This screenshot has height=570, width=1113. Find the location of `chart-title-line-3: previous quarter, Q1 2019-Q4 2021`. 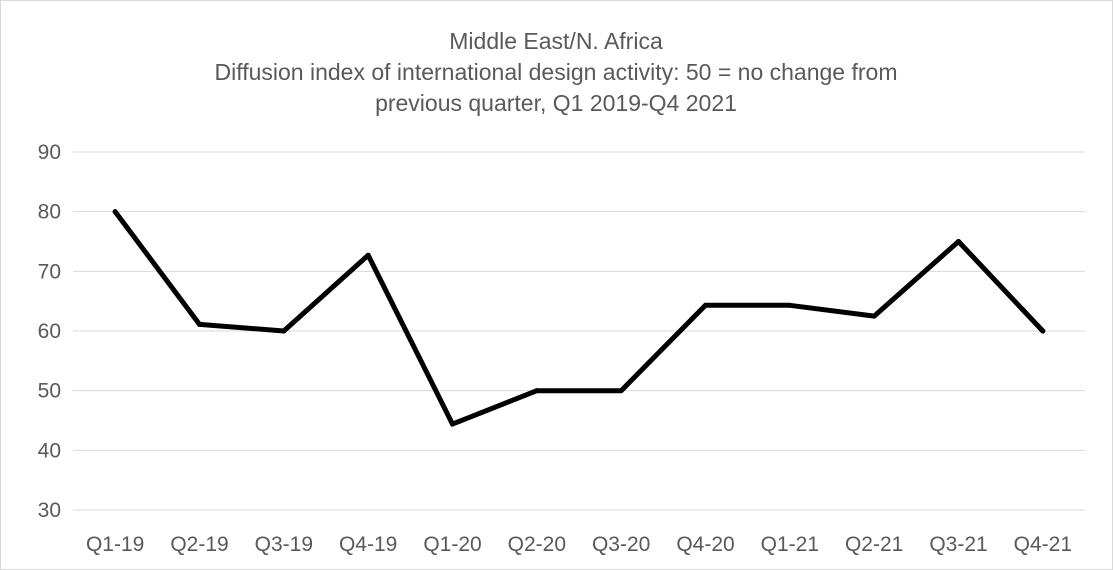

chart-title-line-3: previous quarter, Q1 2019-Q4 2021 is located at coordinates (556, 103).